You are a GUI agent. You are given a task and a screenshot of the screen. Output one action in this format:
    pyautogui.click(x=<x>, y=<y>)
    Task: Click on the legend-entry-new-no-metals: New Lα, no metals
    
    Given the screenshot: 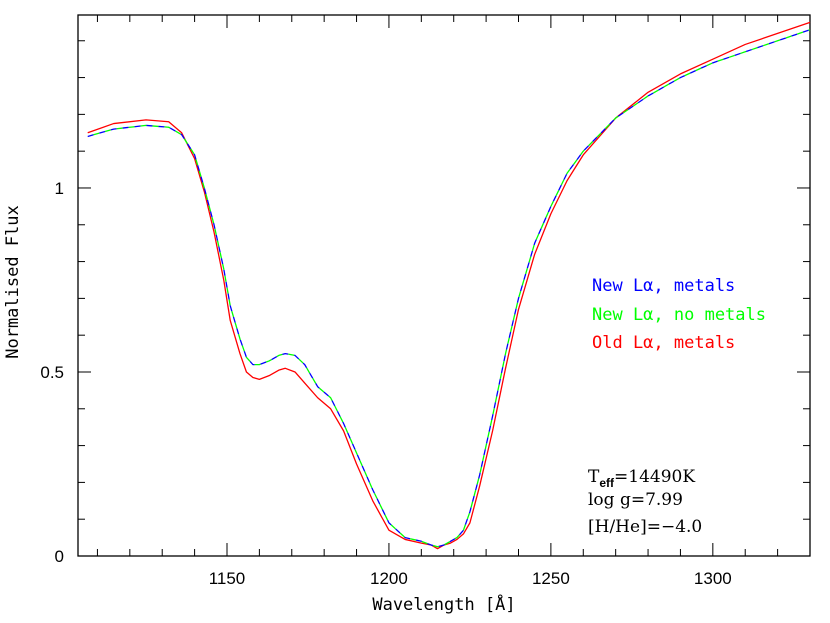 What is the action you would take?
    pyautogui.click(x=679, y=315)
    